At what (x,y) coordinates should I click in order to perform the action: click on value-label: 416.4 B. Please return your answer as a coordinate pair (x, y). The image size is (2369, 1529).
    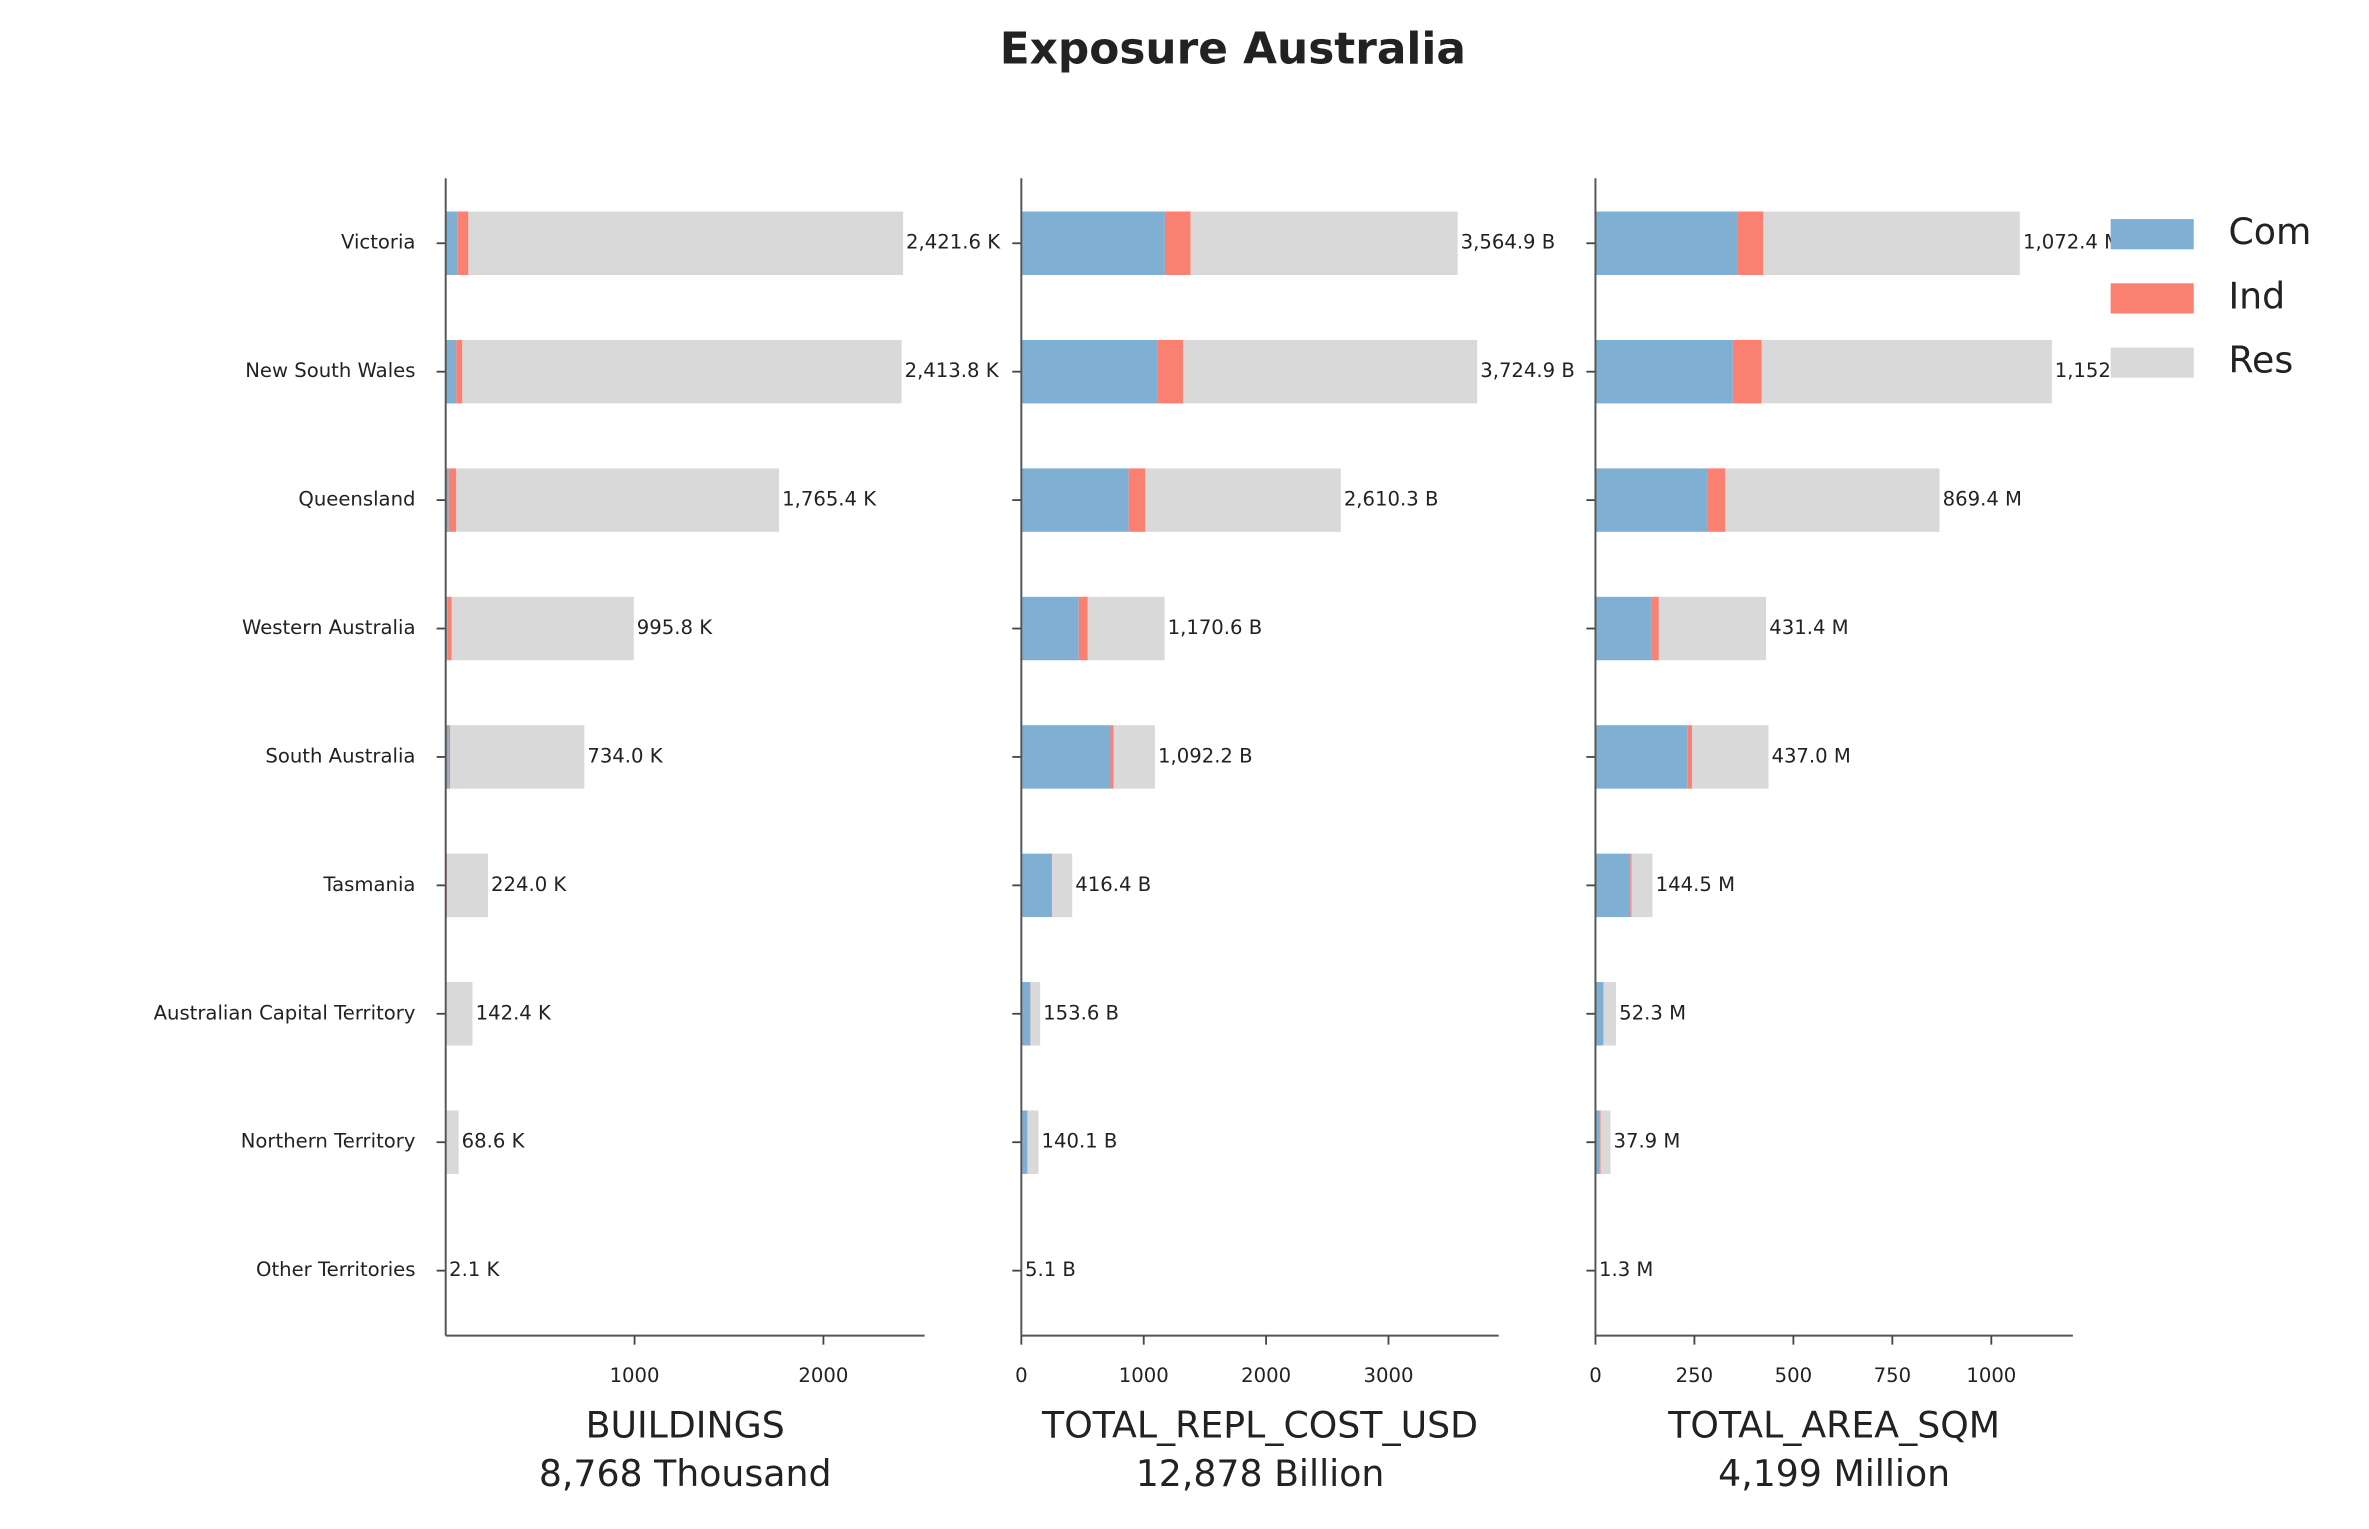
    Looking at the image, I should click on (1113, 884).